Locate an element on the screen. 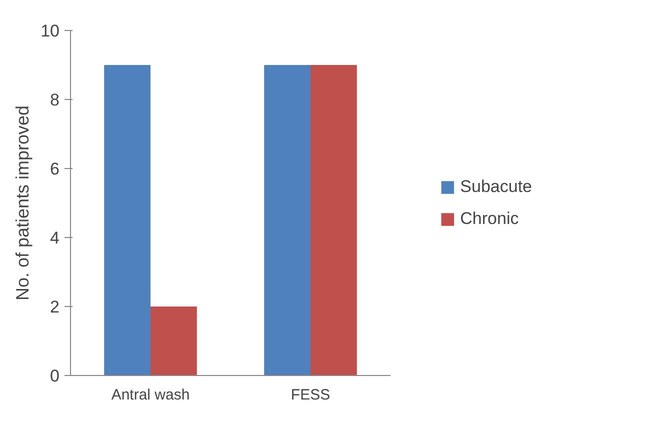 Image resolution: width=654 pixels, height=445 pixels. y-tick-label: 10 is located at coordinates (50, 31).